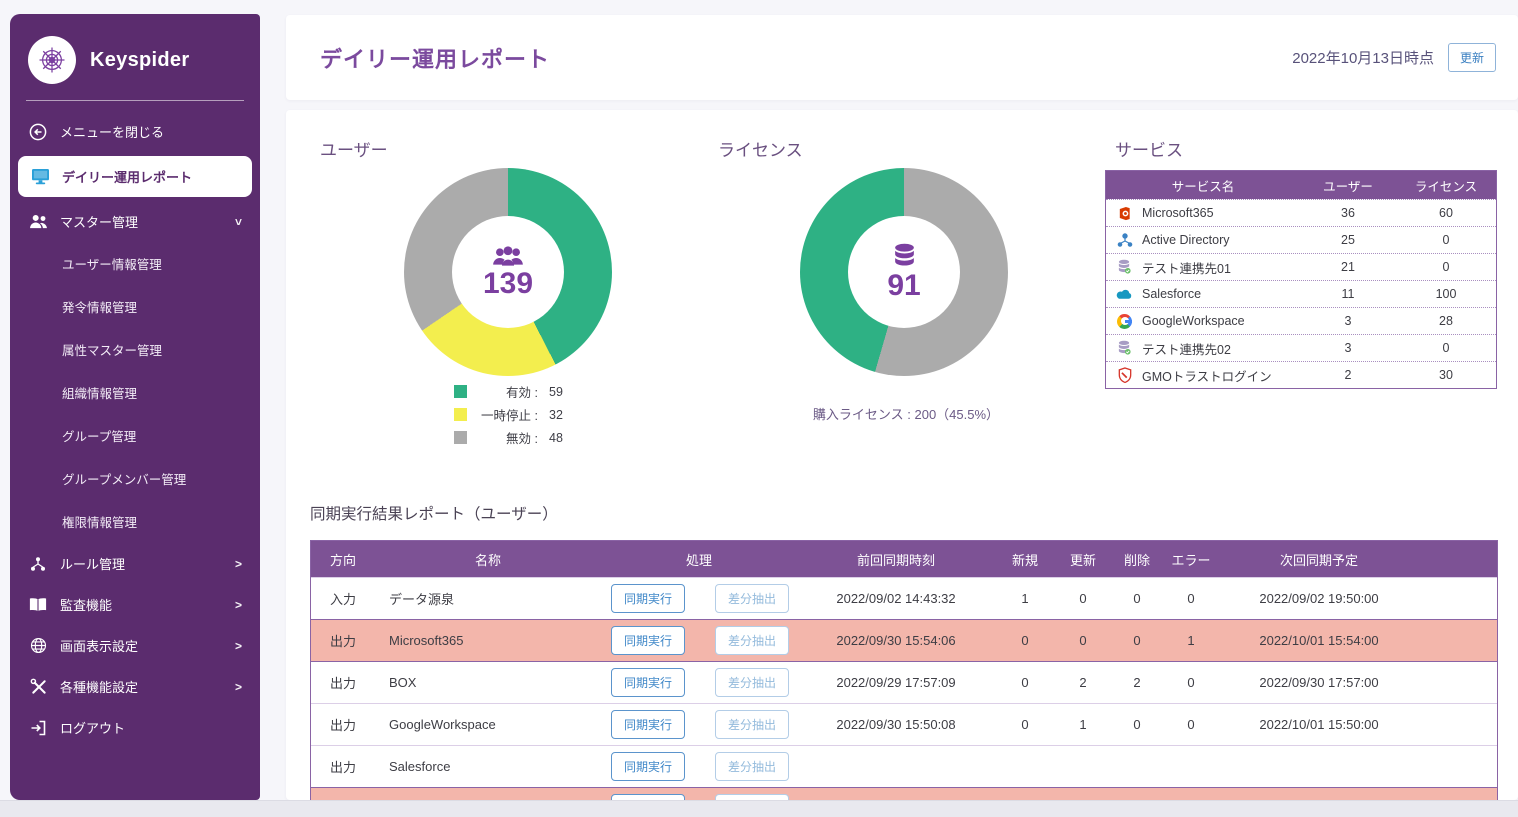 The image size is (1518, 817). What do you see at coordinates (100, 308) in the screenshot?
I see `sidebar-item-label: 発令情報管理` at bounding box center [100, 308].